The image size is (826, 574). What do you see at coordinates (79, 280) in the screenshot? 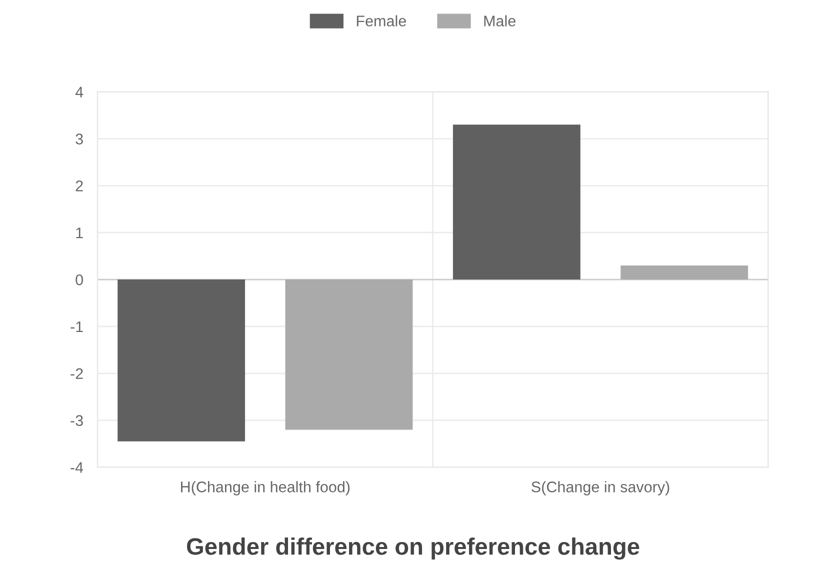
I see `y-tick-label: 0` at bounding box center [79, 280].